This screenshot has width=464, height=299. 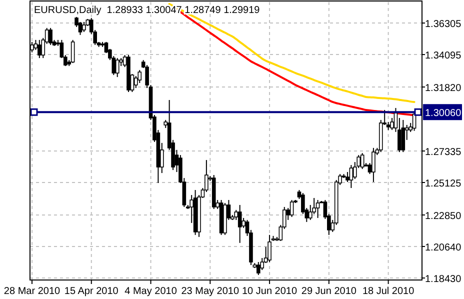 What do you see at coordinates (443, 248) in the screenshot?
I see `y-tick-label: 1.20640` at bounding box center [443, 248].